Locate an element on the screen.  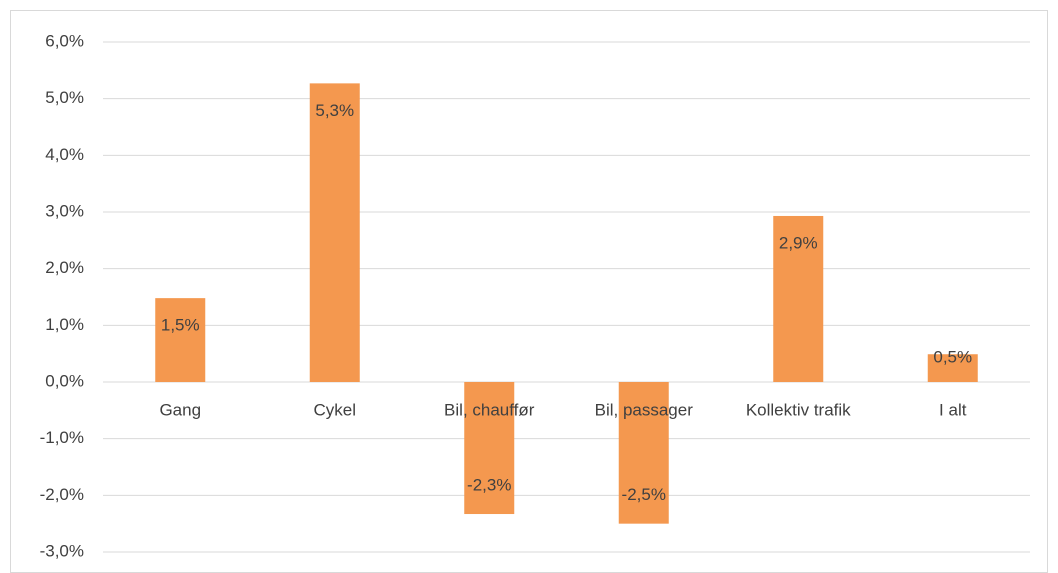
y-tick-label: 1,0% is located at coordinates (64, 324).